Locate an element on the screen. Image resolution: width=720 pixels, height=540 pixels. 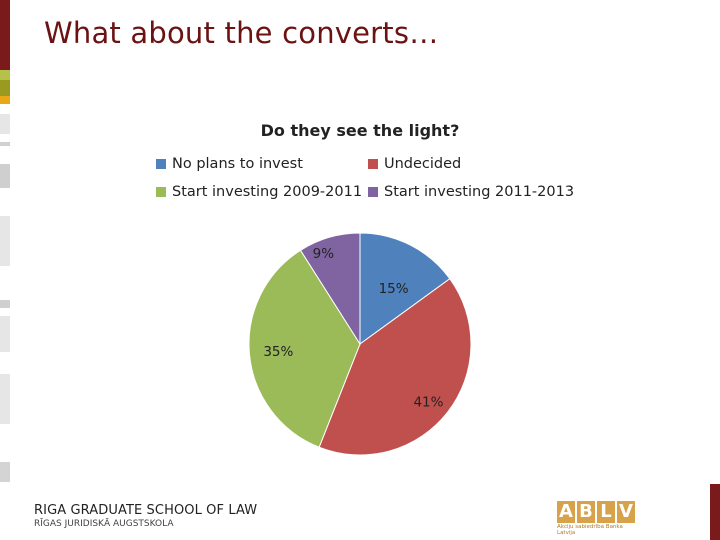
bank-logo-letter: B is located at coordinates (586, 512).